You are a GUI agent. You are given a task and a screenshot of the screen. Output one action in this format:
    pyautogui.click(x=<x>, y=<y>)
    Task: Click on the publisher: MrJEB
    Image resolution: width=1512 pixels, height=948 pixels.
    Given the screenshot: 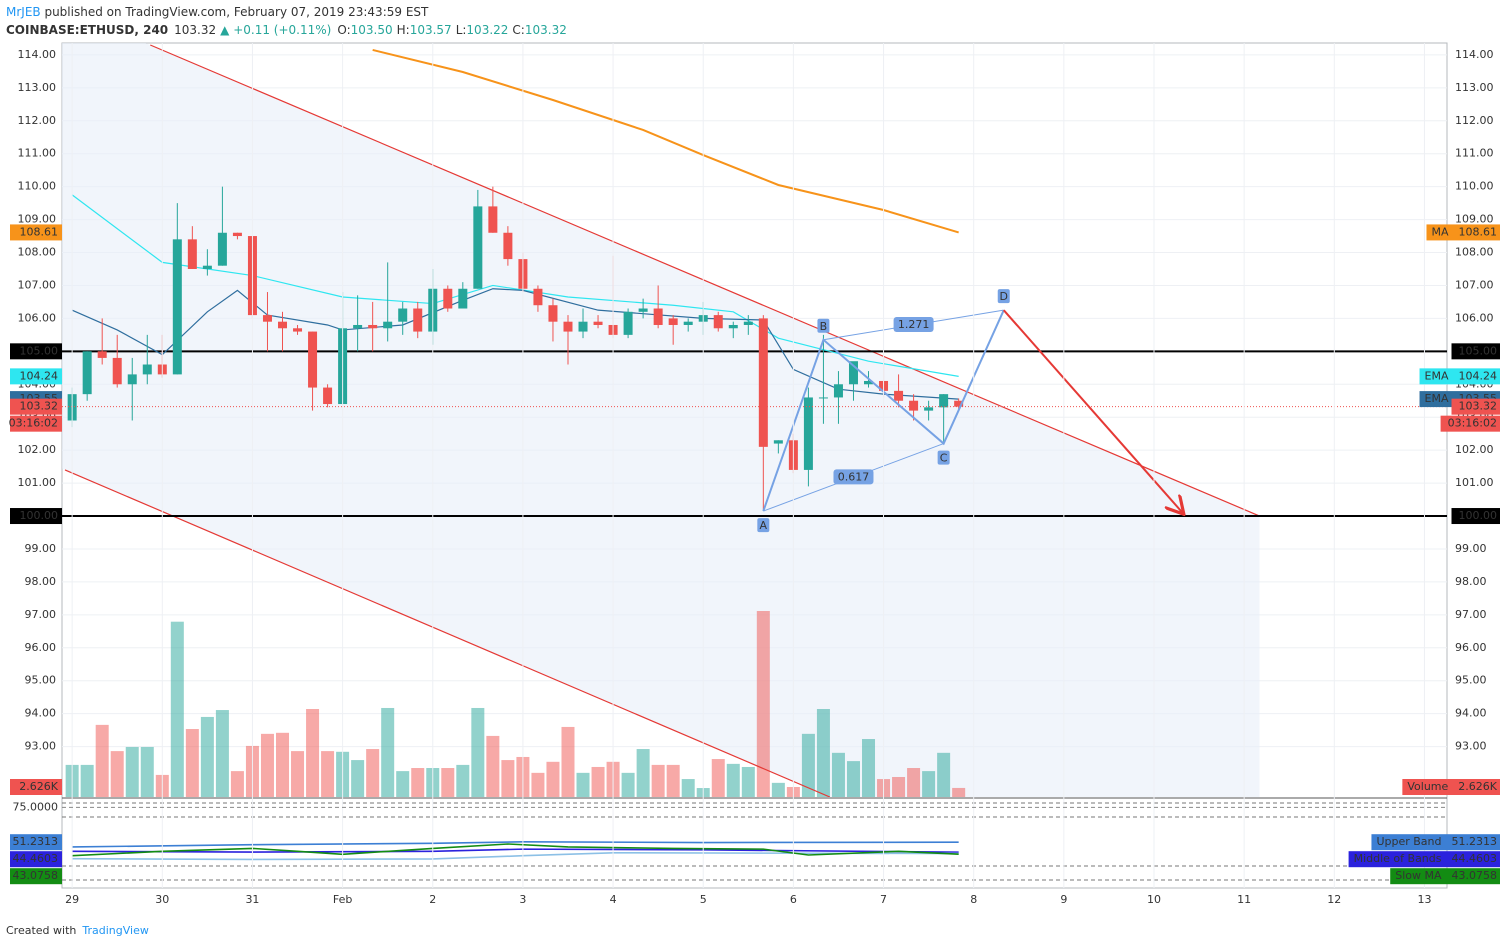 What is the action you would take?
    pyautogui.click(x=23, y=12)
    